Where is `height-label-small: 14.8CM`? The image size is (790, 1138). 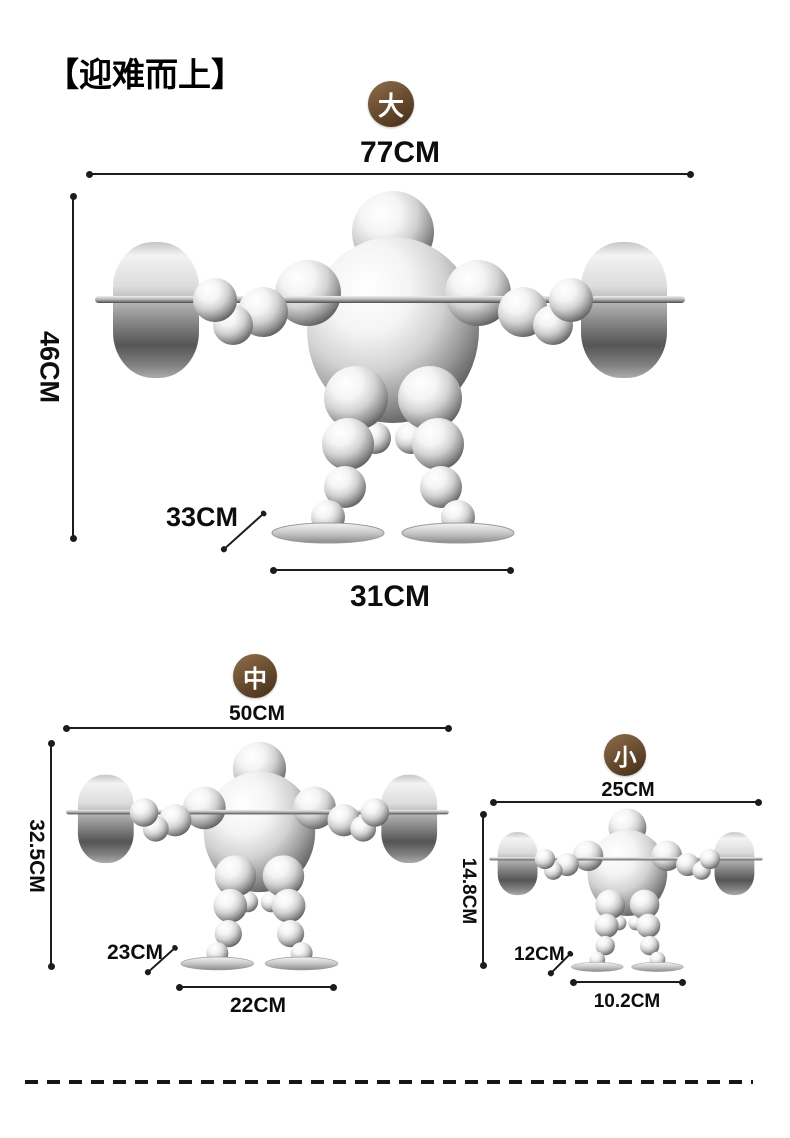
height-label-small: 14.8CM is located at coordinates (468, 891).